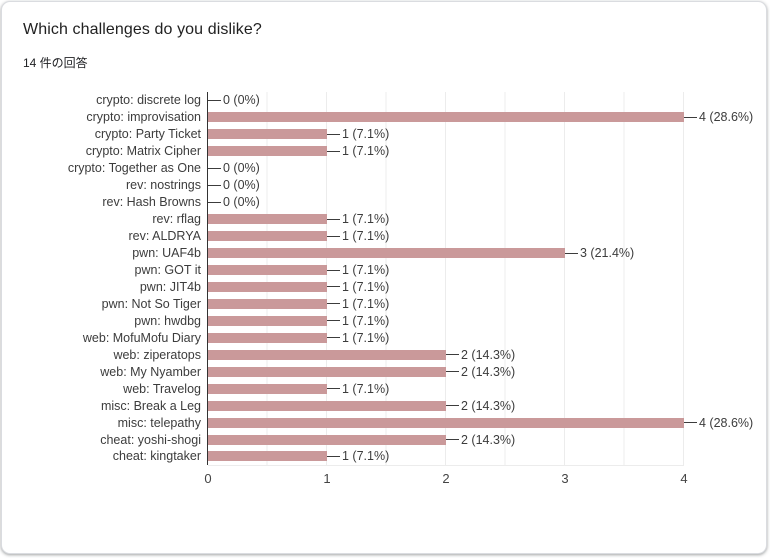 This screenshot has height=558, width=770. I want to click on x-axis: 0 1 2 3 4, so click(384, 479).